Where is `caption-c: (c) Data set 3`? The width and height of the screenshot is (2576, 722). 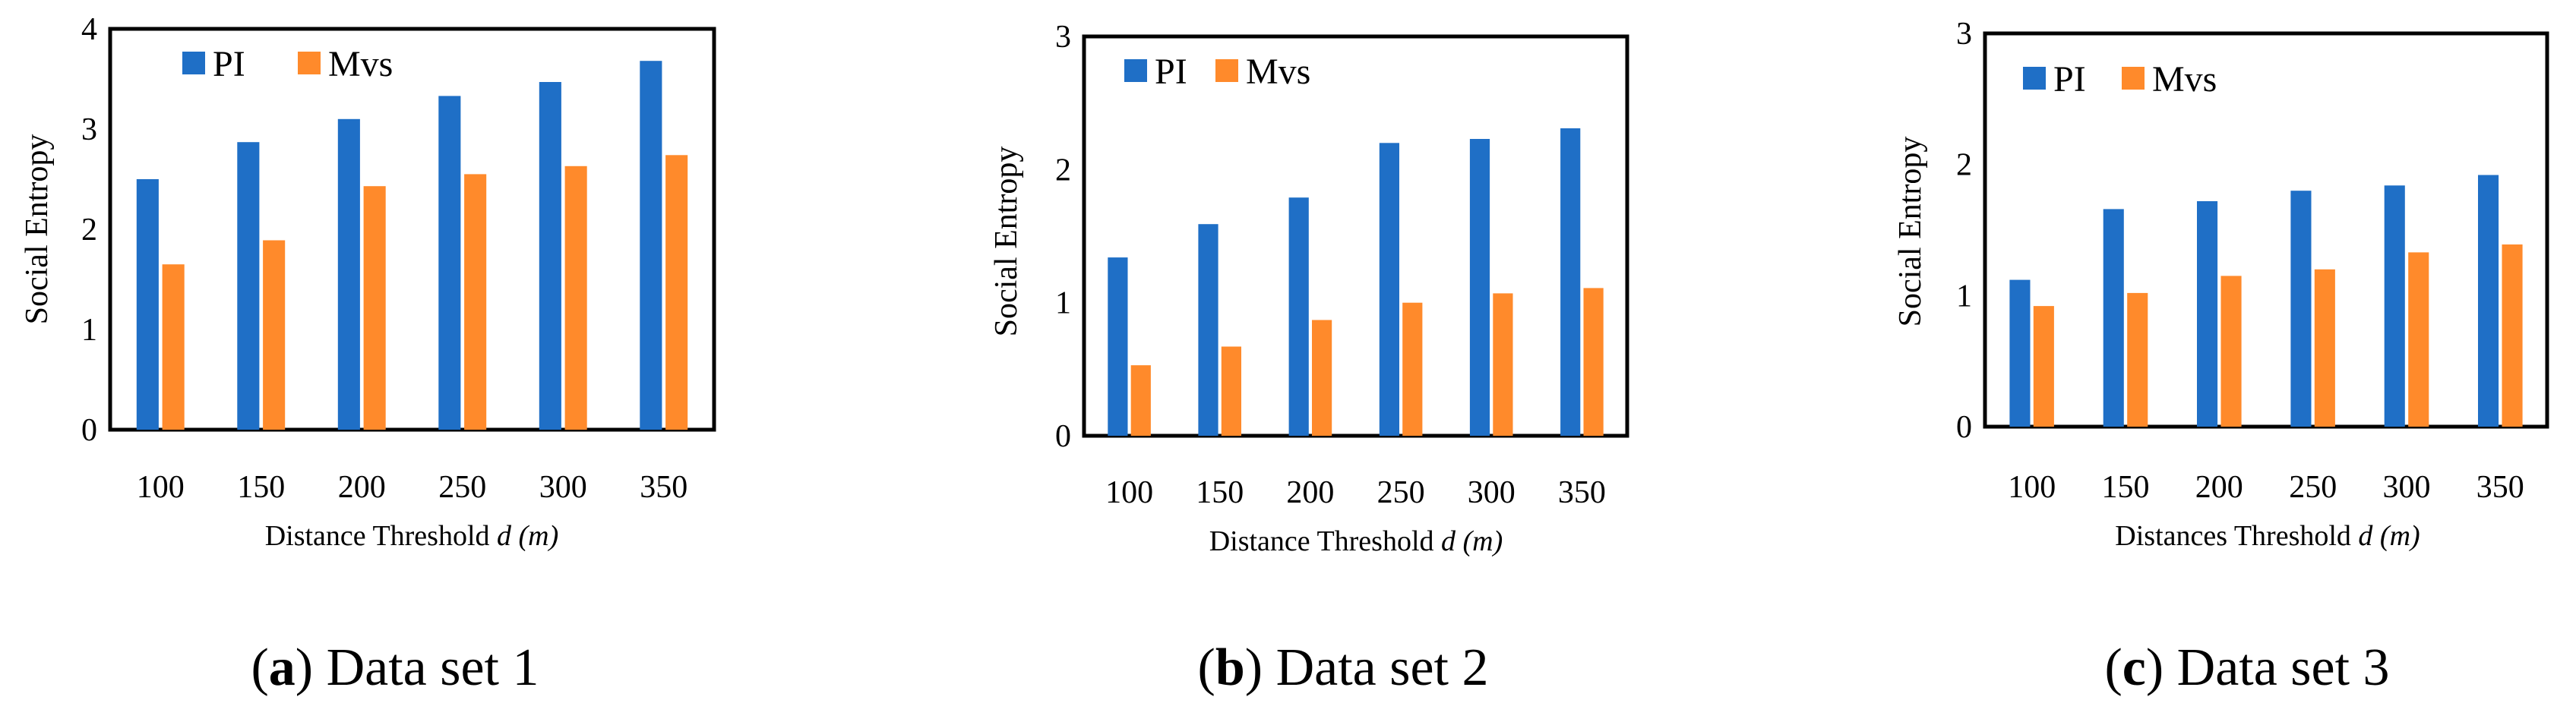
caption-c: (c) Data set 3 is located at coordinates (2246, 667).